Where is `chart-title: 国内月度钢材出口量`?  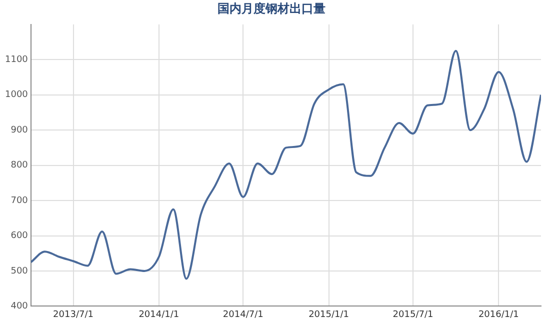
chart-title: 国内月度钢材出口量 is located at coordinates (272, 8).